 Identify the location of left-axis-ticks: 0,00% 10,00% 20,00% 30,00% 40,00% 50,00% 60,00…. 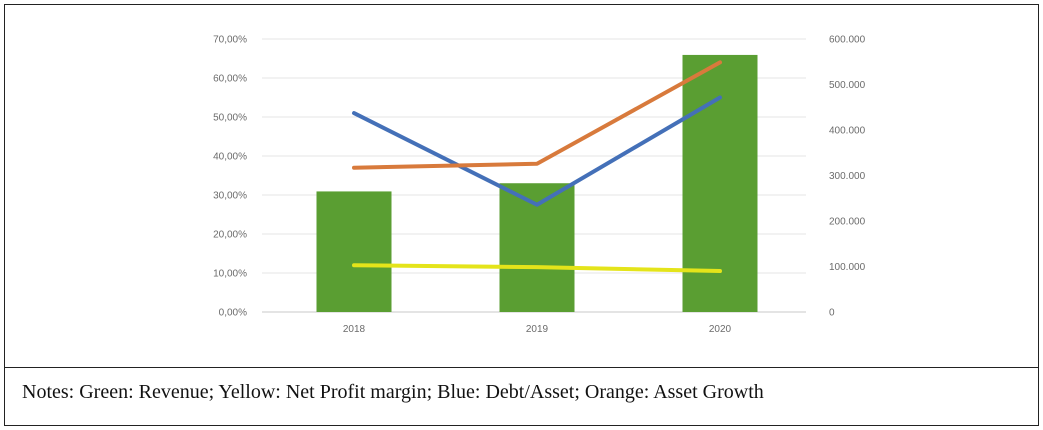
(230, 177).